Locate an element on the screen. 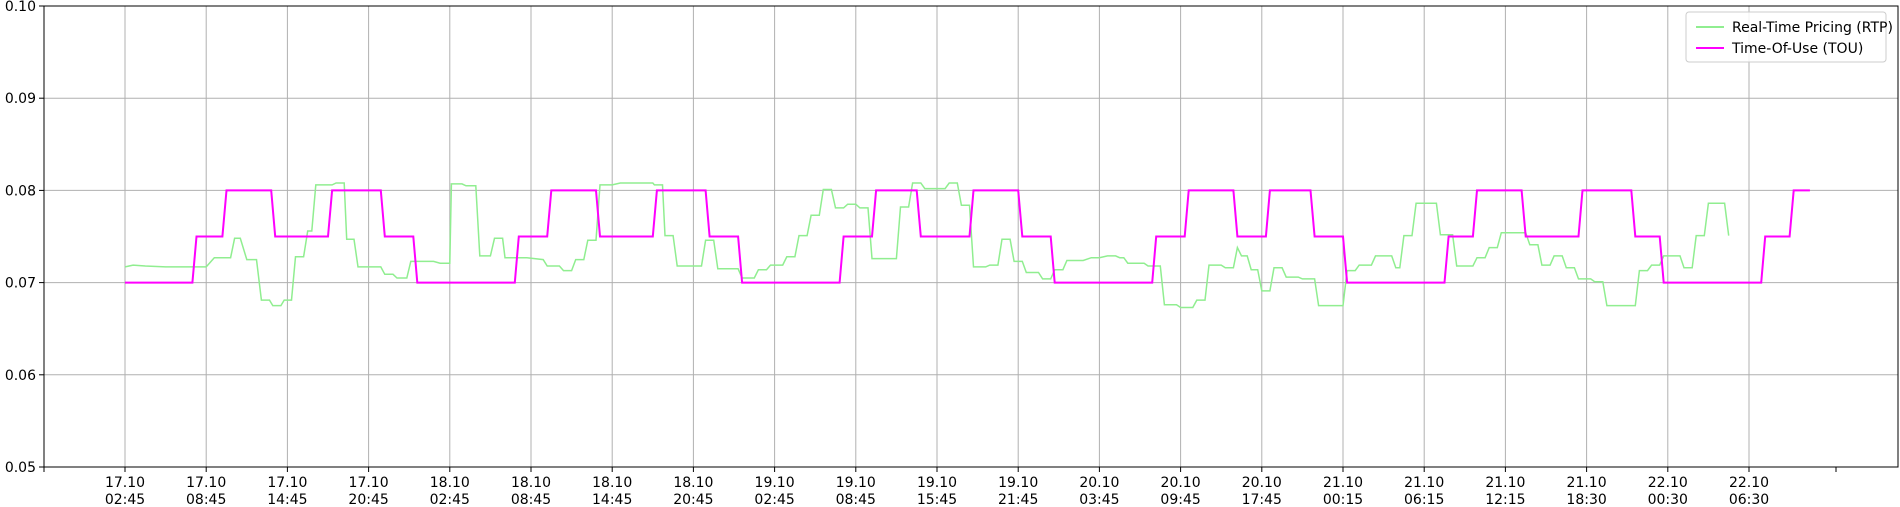  x-tick-label: 20.10 09:45 is located at coordinates (1180, 491).